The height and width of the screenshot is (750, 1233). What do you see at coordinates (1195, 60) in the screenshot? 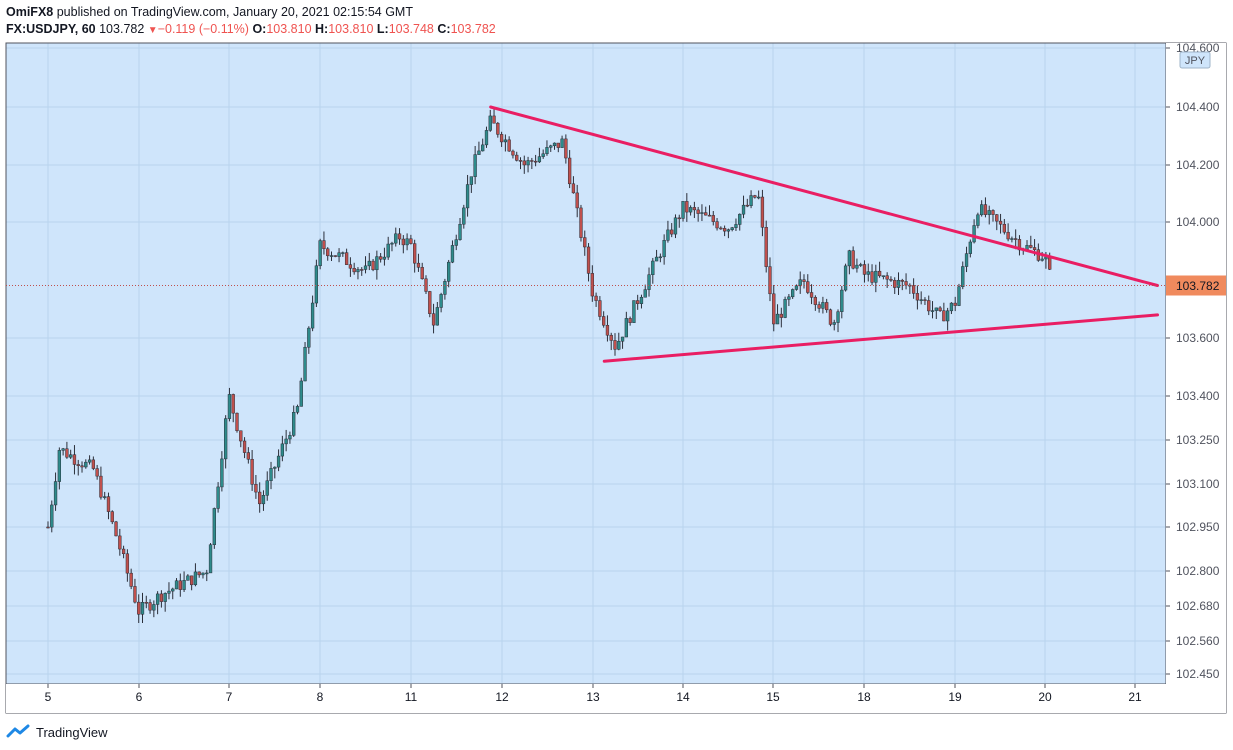
I see `currency-badge: JPY` at bounding box center [1195, 60].